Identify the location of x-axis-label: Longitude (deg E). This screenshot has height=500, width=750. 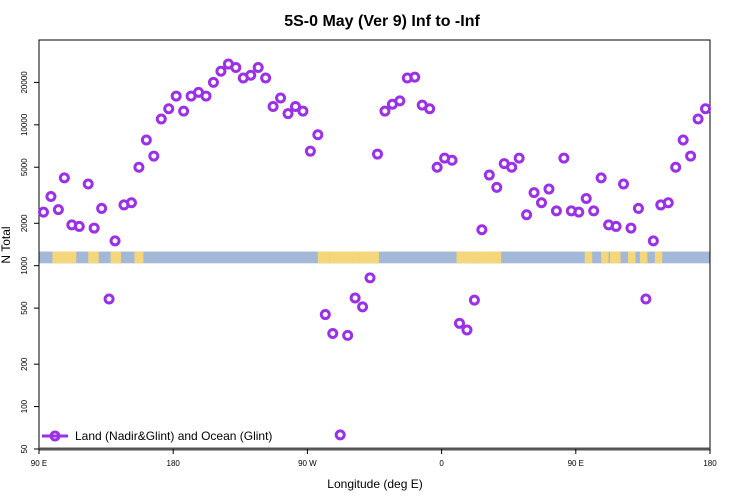
(374, 484).